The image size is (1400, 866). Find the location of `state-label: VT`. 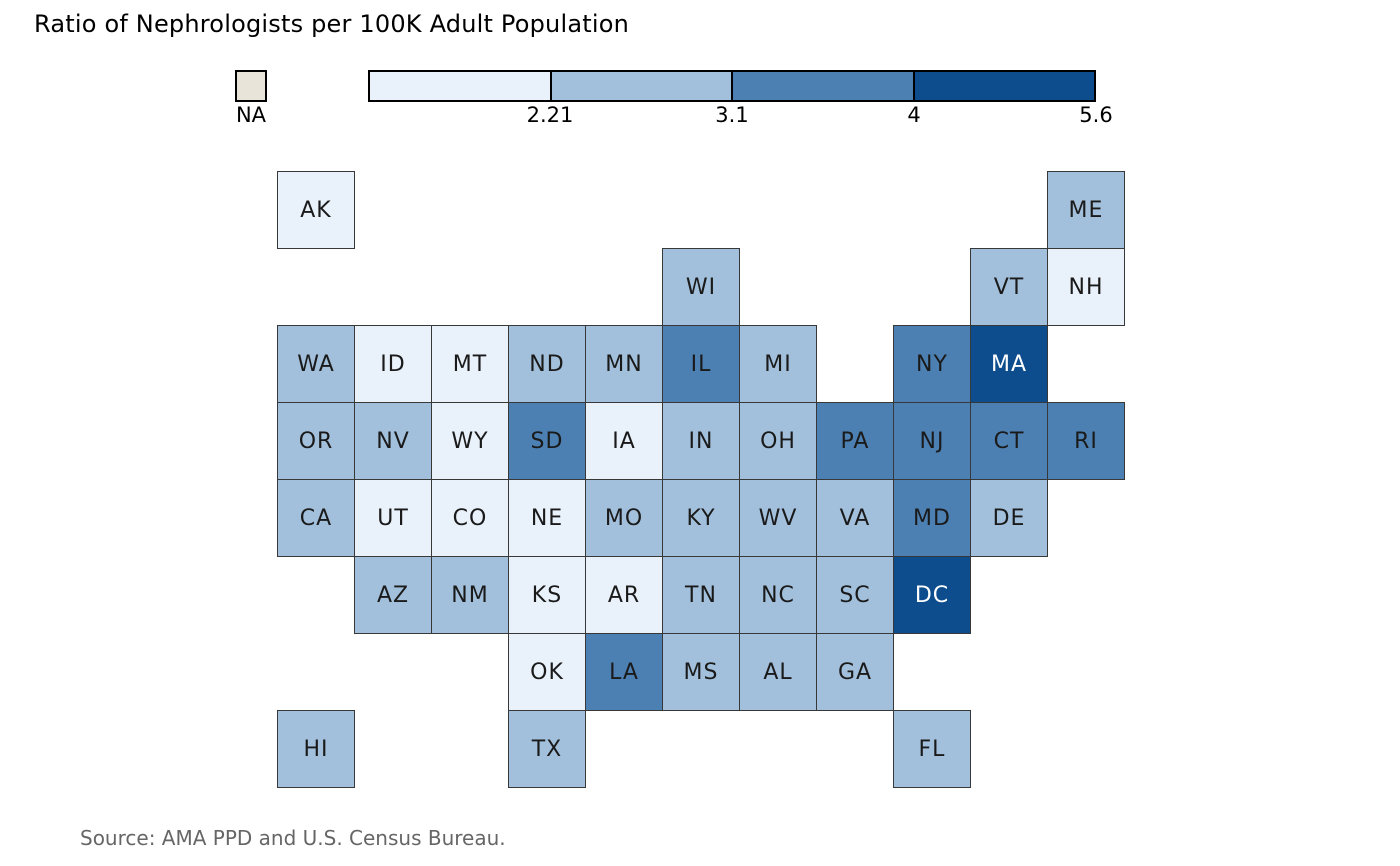

state-label: VT is located at coordinates (1009, 287).